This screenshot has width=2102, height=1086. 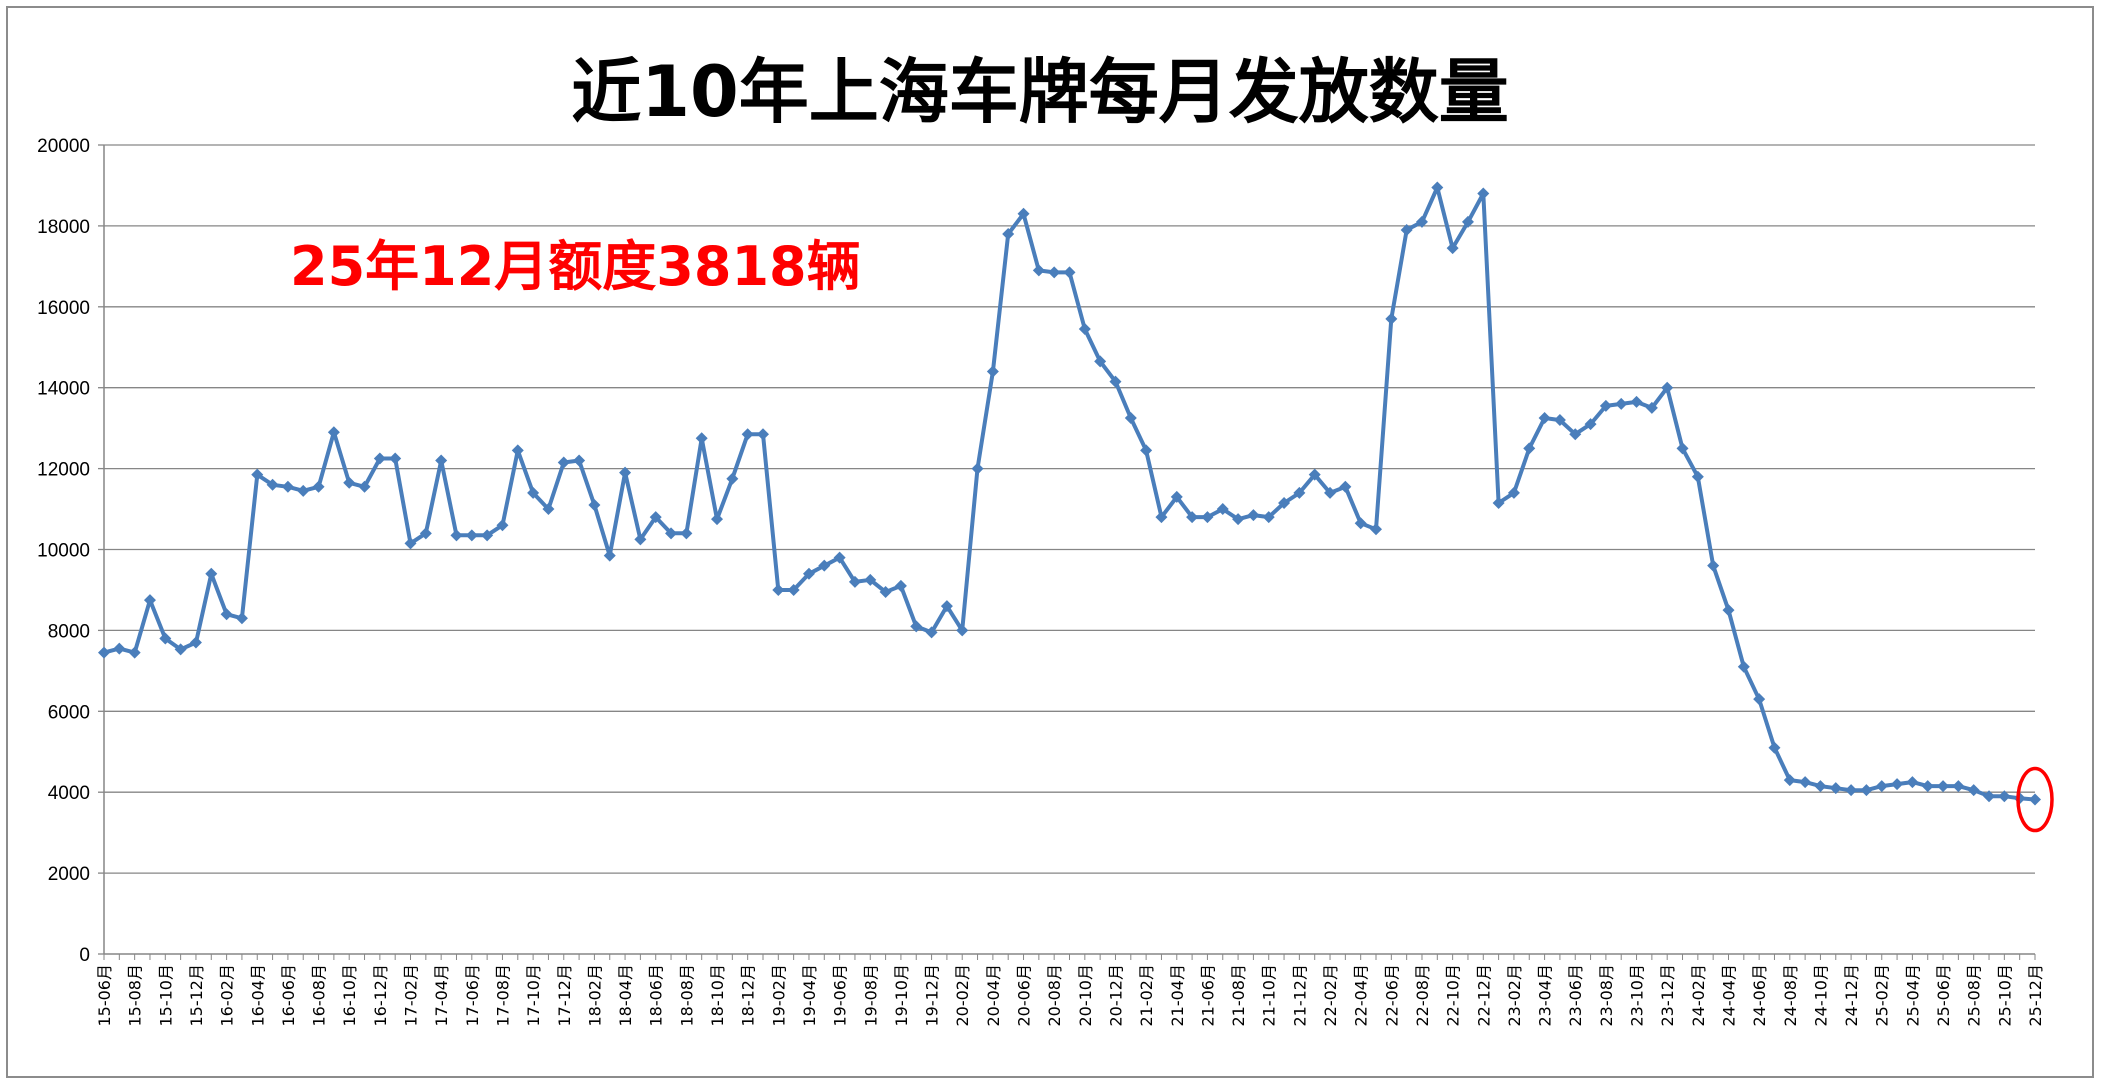 I want to click on x-tick-label: 22-02月, so click(x=1330, y=995).